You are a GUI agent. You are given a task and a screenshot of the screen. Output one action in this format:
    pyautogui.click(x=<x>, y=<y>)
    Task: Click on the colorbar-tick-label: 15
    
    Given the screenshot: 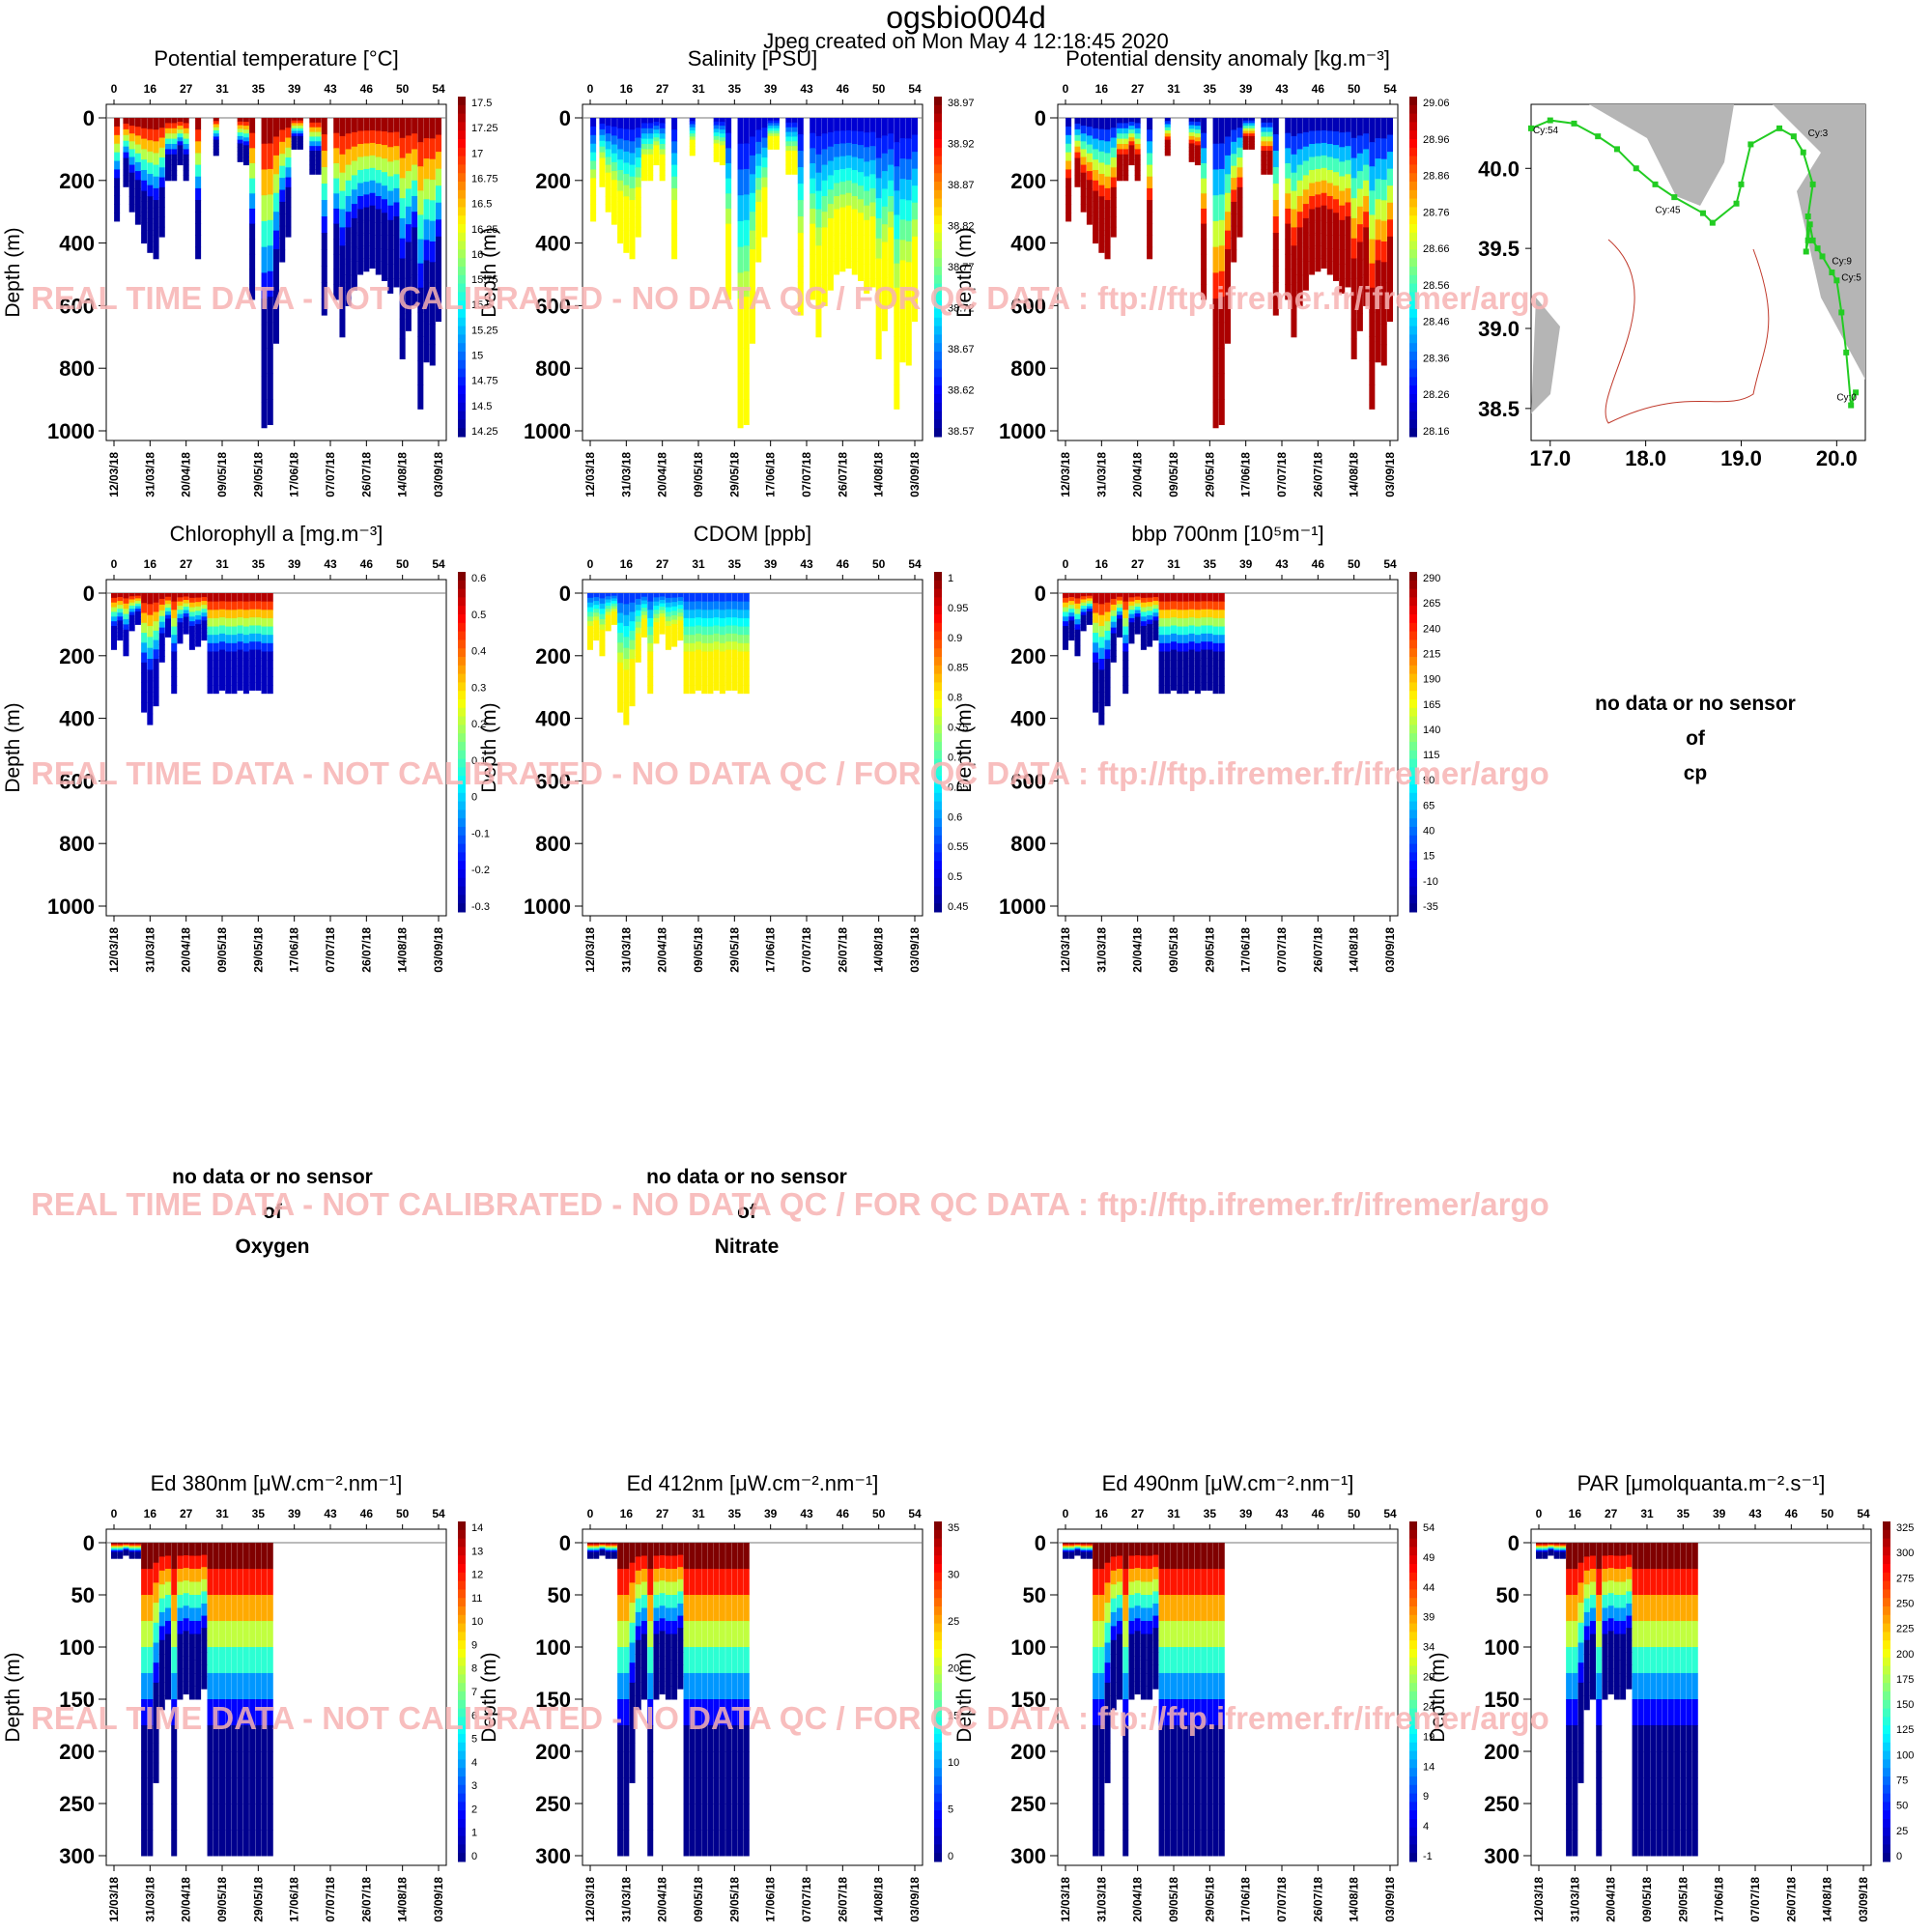 What is the action you would take?
    pyautogui.click(x=1429, y=857)
    